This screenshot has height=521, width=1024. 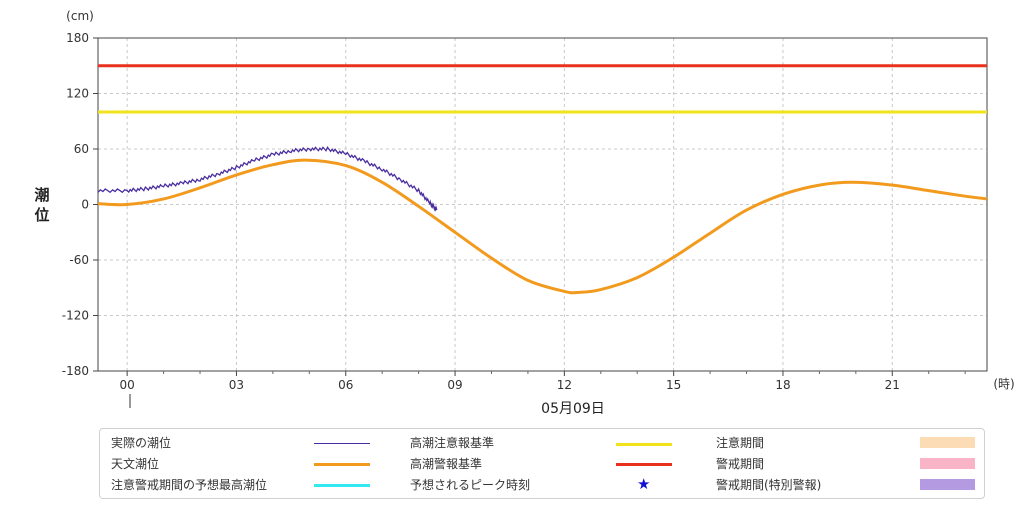 What do you see at coordinates (947, 463) in the screenshot?
I see `legend-swatch-warning-period` at bounding box center [947, 463].